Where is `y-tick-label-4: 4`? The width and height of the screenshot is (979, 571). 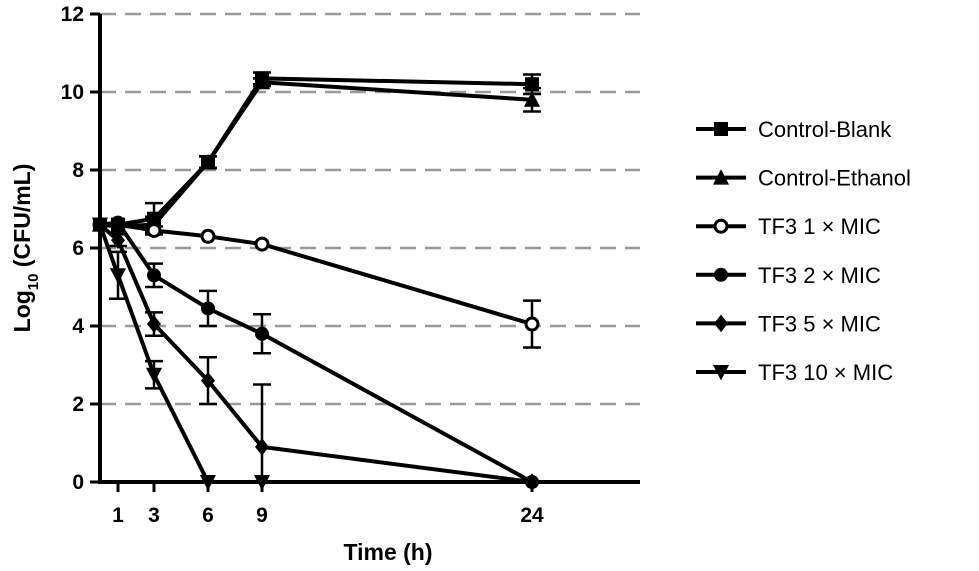 y-tick-label-4: 4 is located at coordinates (78, 326).